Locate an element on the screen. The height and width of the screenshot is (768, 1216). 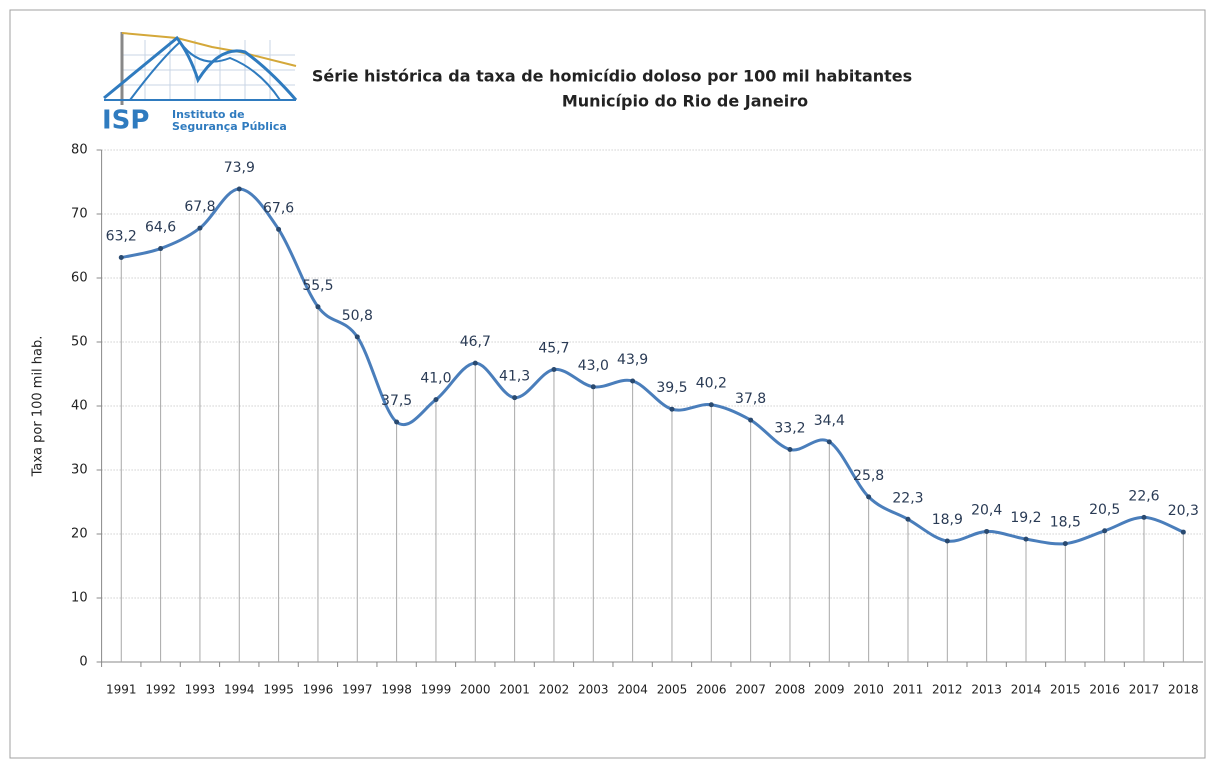
y-axis-label: Taxa por 100 mil hab. is located at coordinates (38, 407).